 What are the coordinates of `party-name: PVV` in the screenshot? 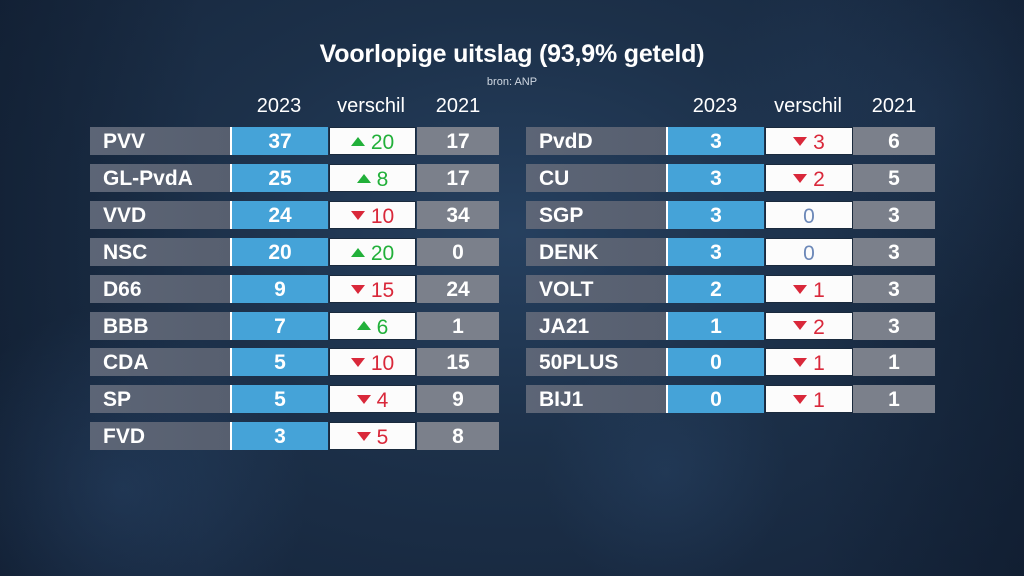 It's located at (160, 141).